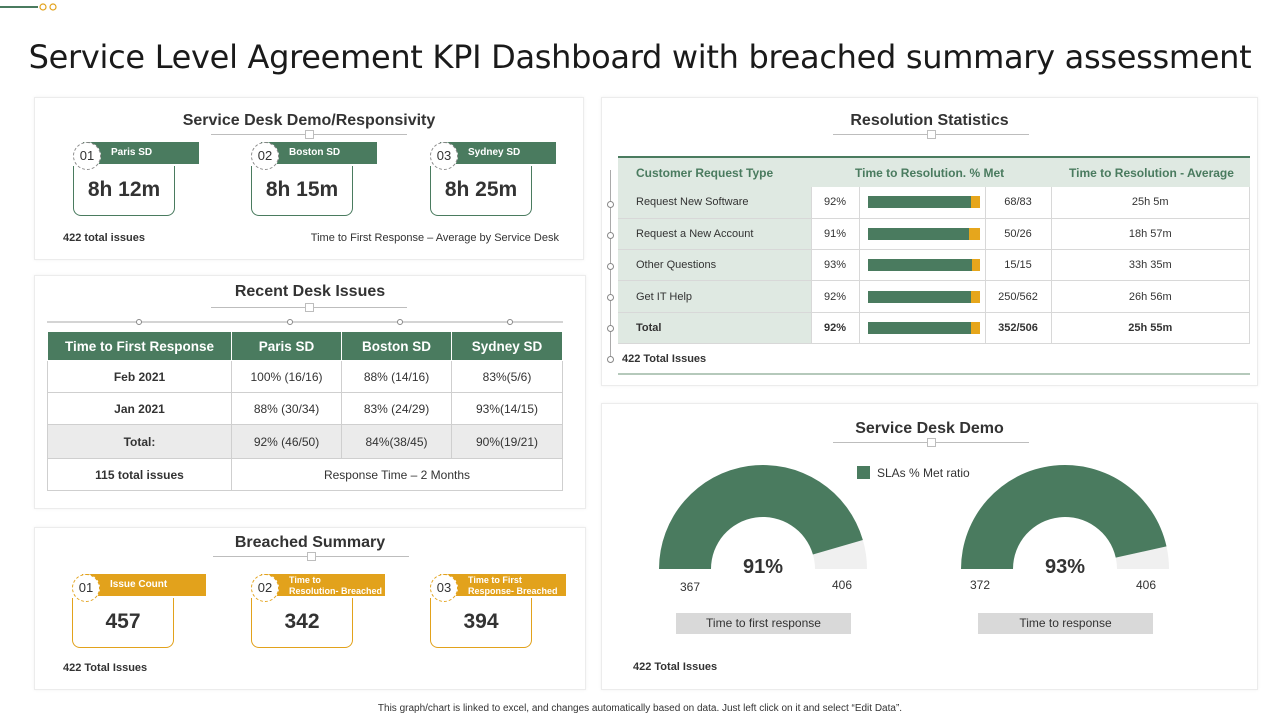 This screenshot has width=1280, height=720. Describe the element at coordinates (141, 153) in the screenshot. I see `kpi-badge: Paris SD` at that location.